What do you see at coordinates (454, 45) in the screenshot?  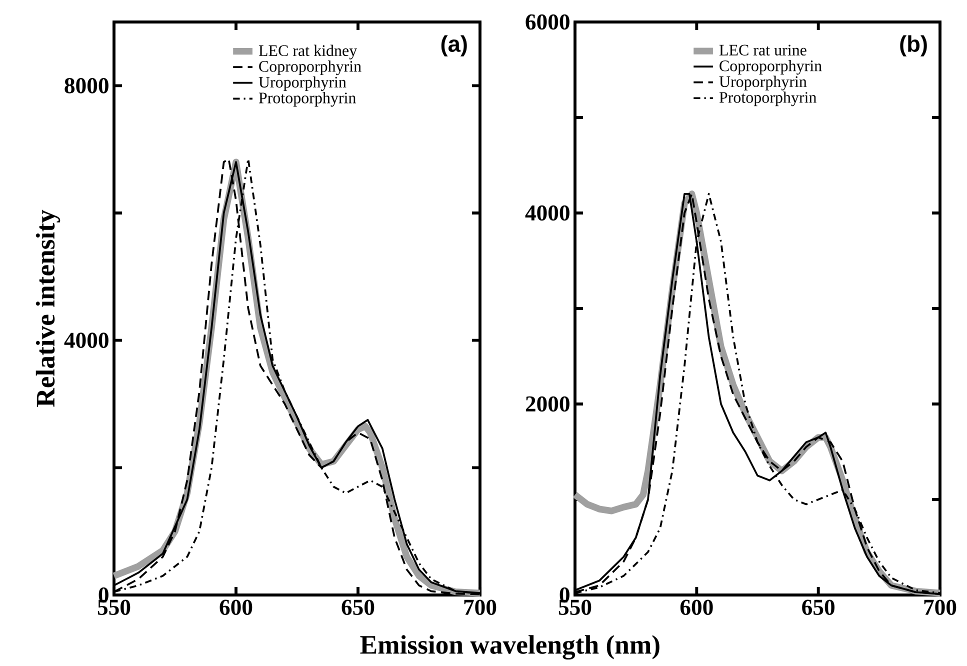 I see `annotation: (a)` at bounding box center [454, 45].